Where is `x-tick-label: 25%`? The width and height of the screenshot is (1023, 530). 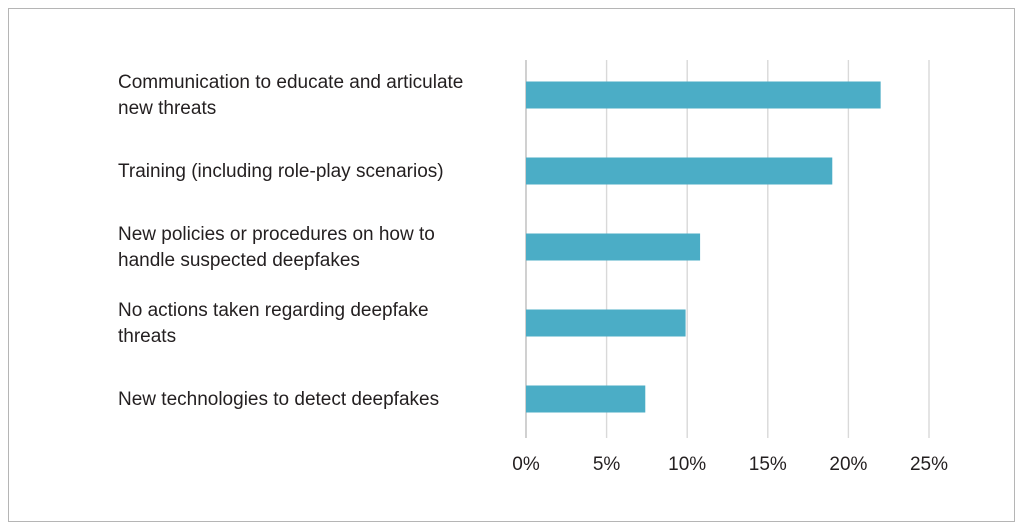 x-tick-label: 25% is located at coordinates (929, 464).